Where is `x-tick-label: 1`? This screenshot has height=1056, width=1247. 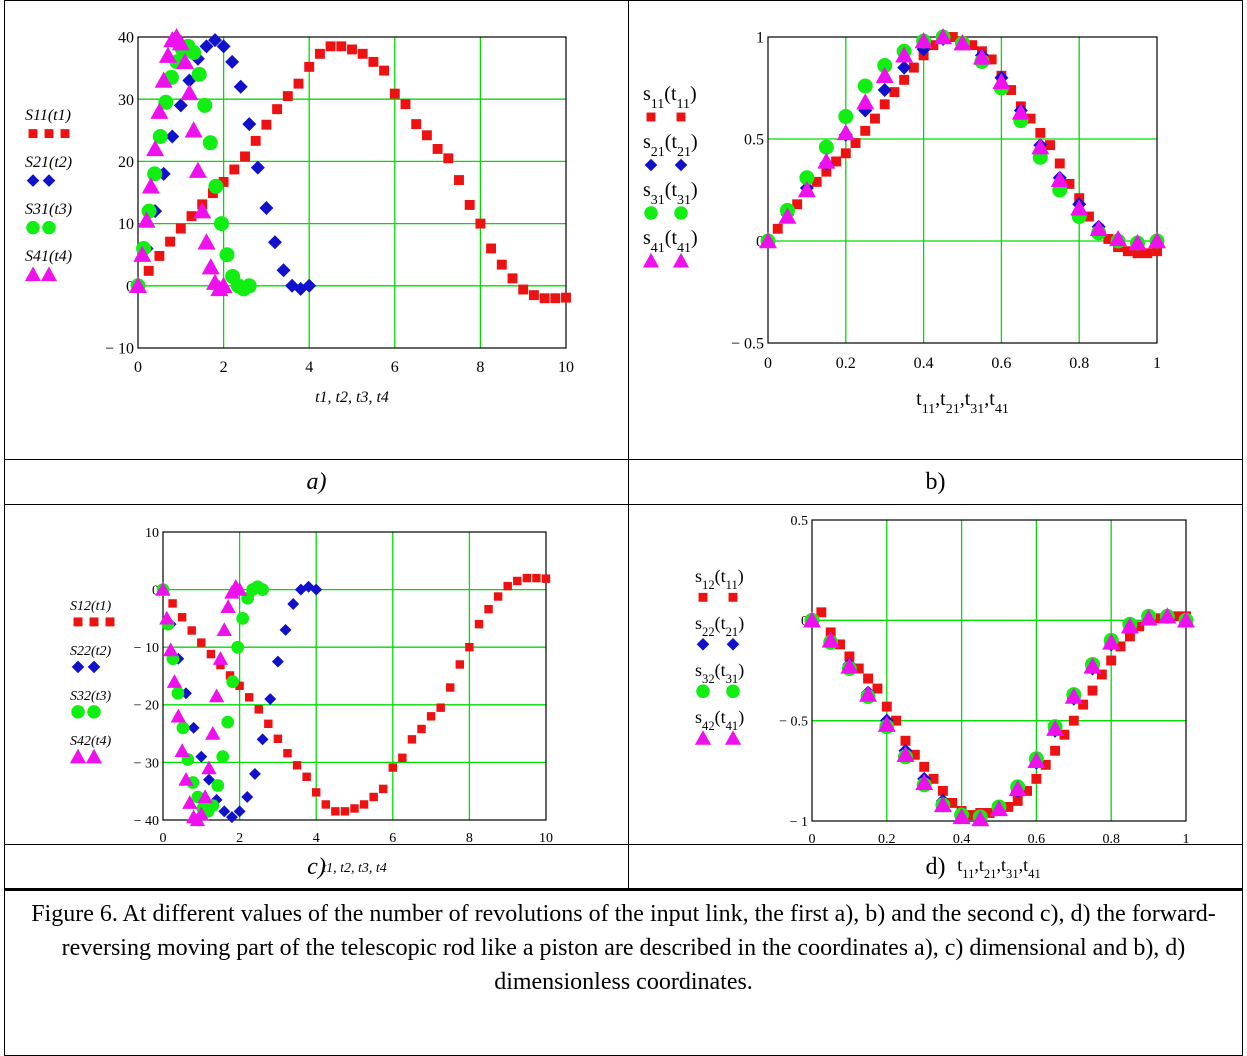 x-tick-label: 1 is located at coordinates (1186, 839).